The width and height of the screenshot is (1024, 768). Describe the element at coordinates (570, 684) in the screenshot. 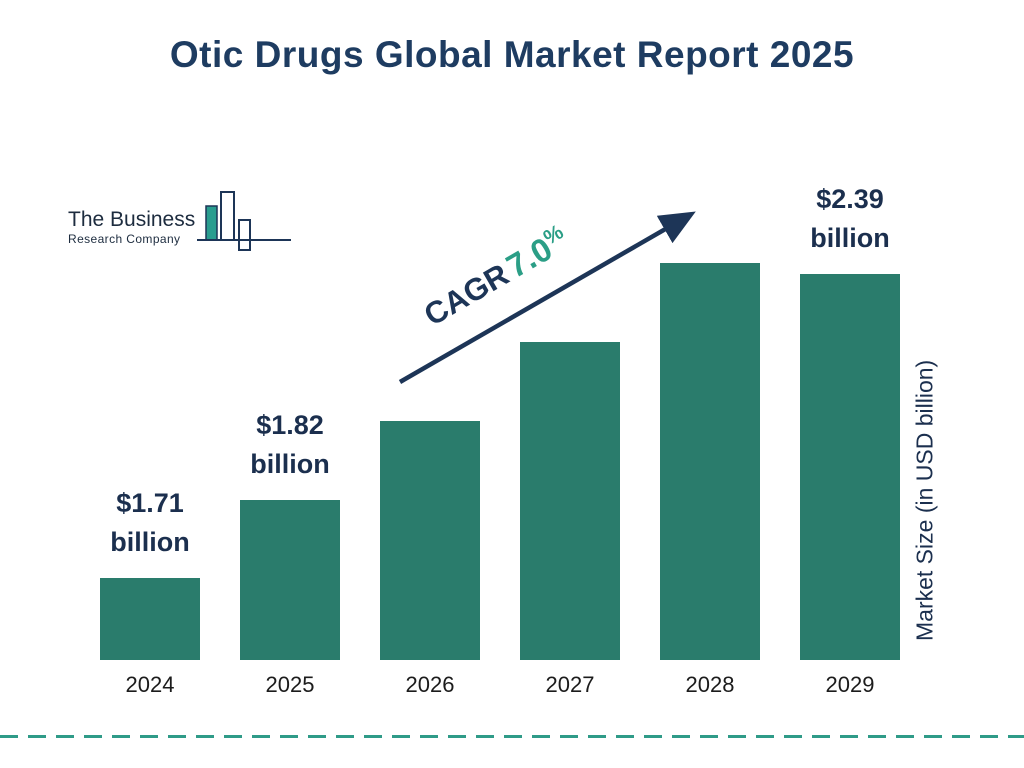

I see `x-tick-2027: 2027` at that location.